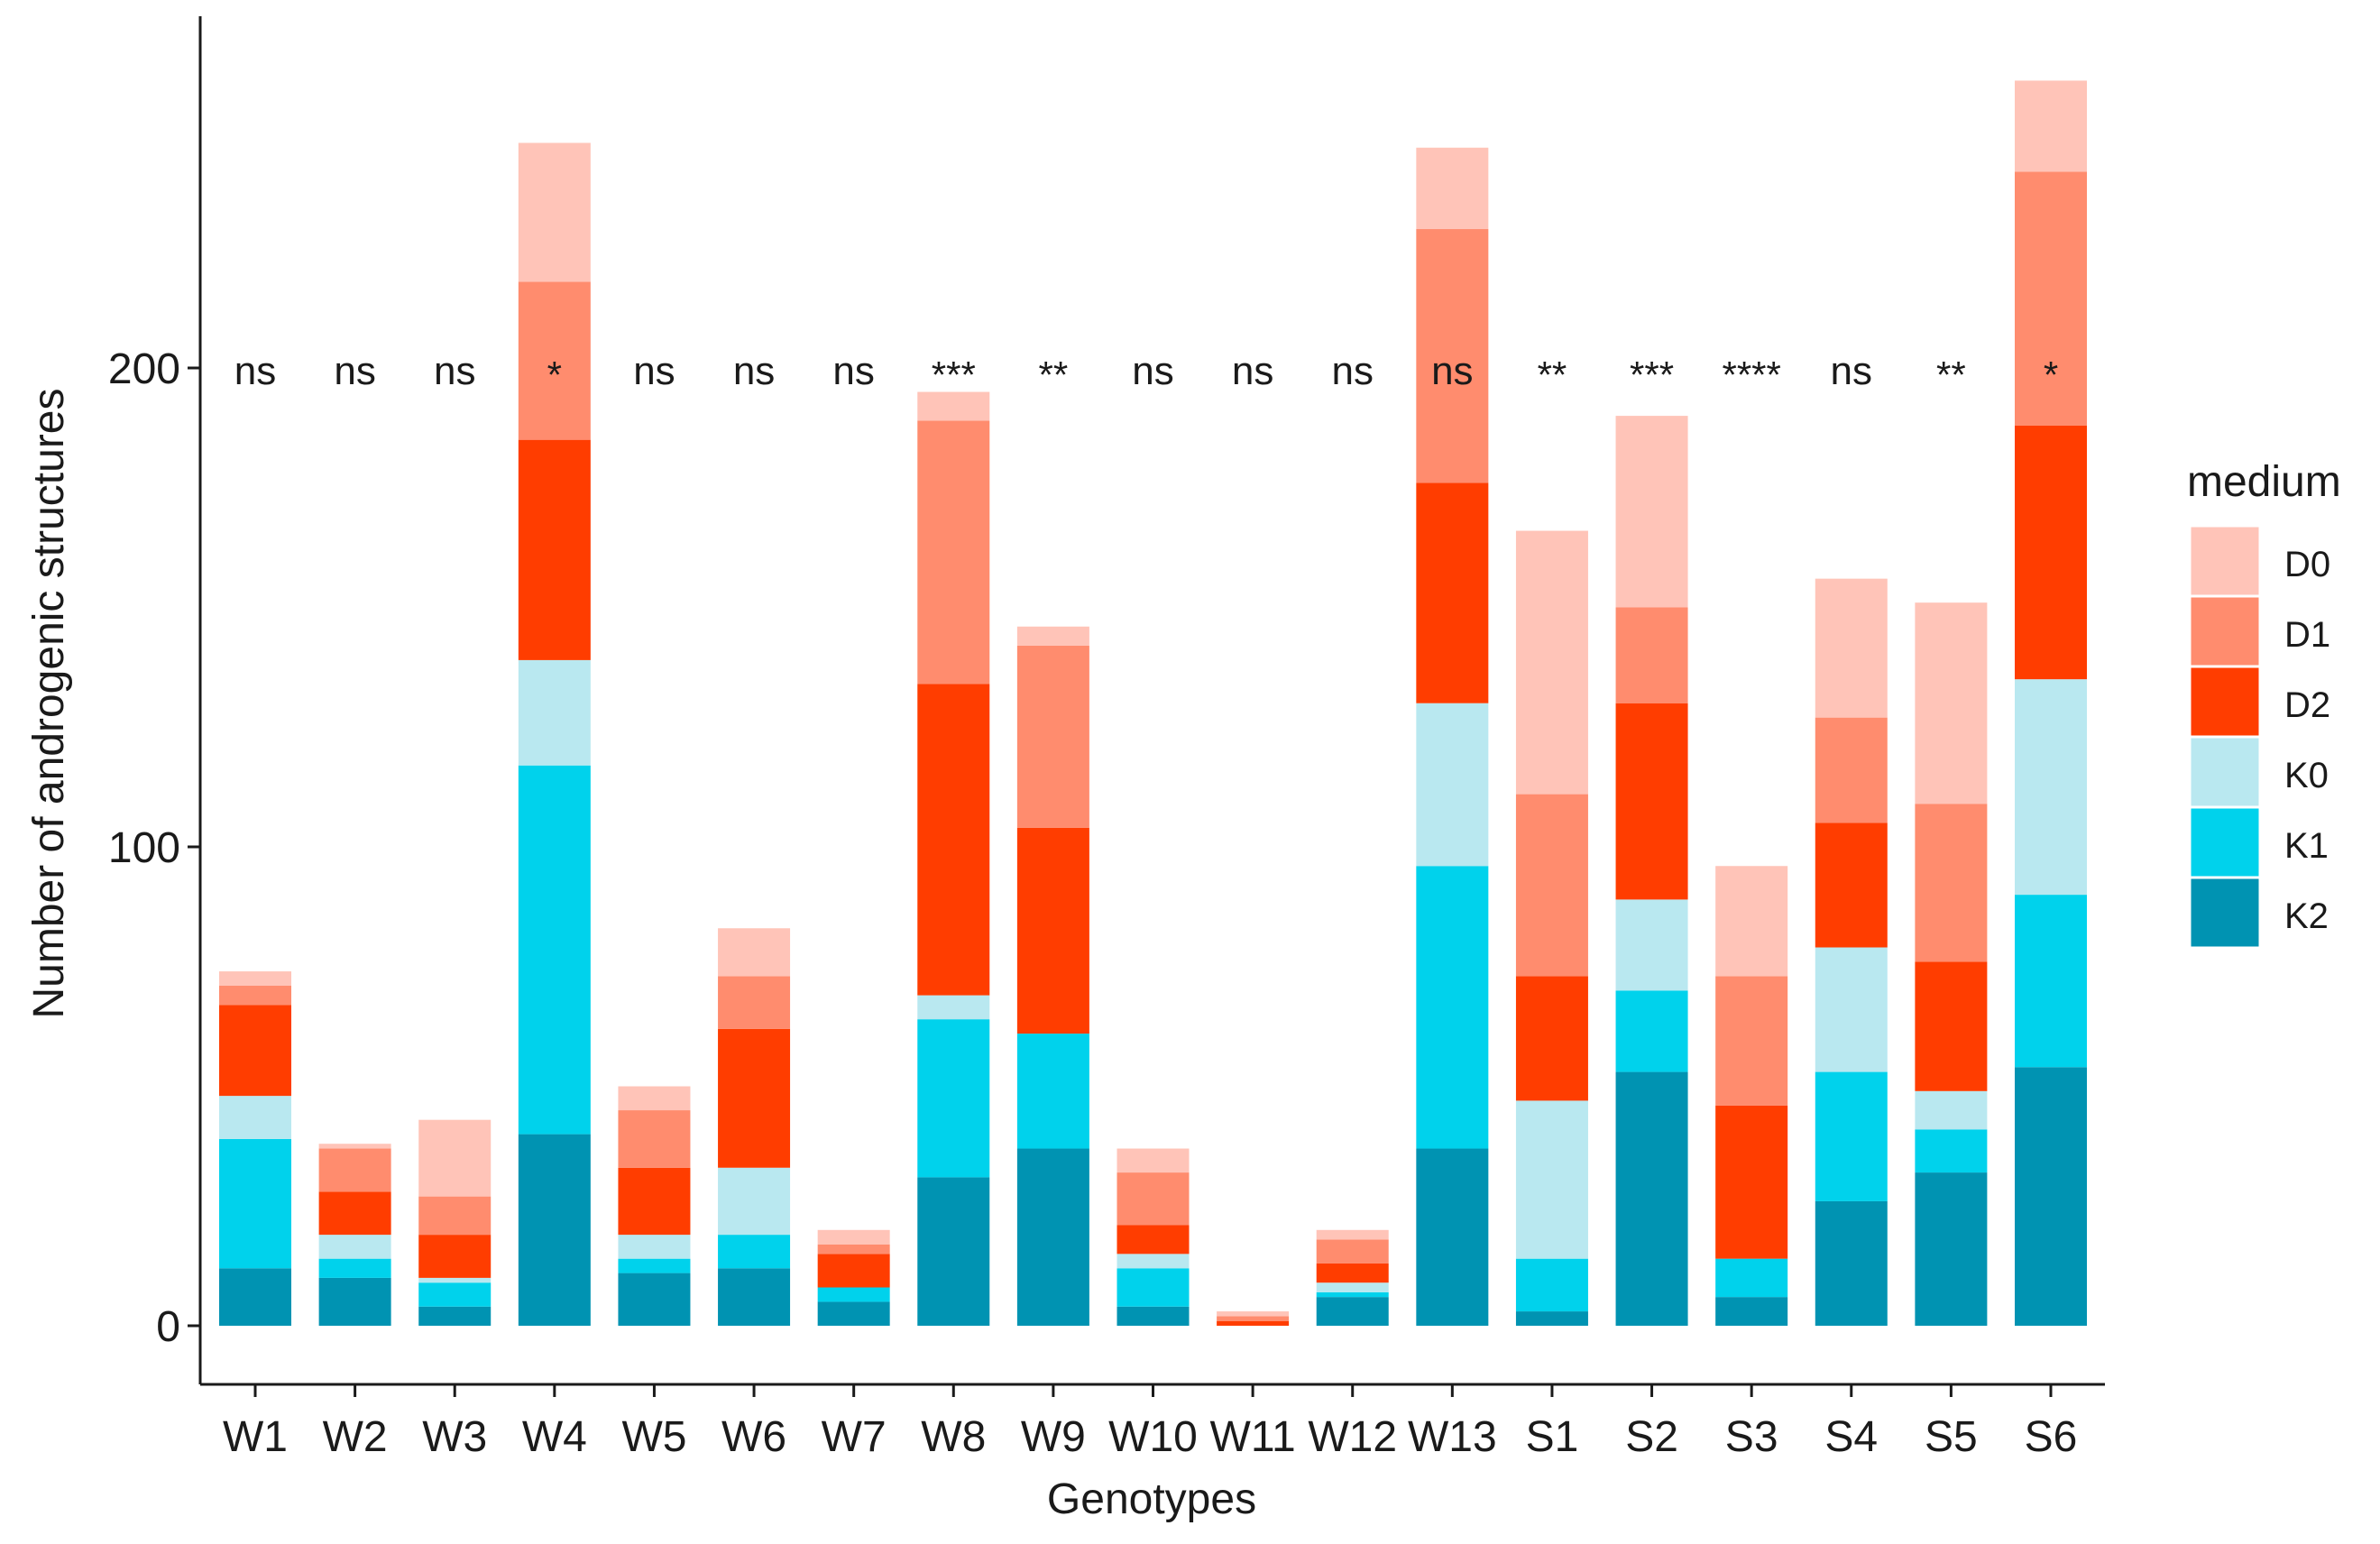 The width and height of the screenshot is (2380, 1544). I want to click on x-tick-label-w4: W4, so click(554, 1437).